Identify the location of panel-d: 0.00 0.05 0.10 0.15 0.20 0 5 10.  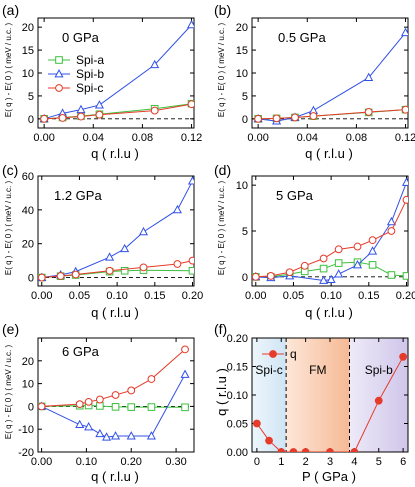
(325, 238).